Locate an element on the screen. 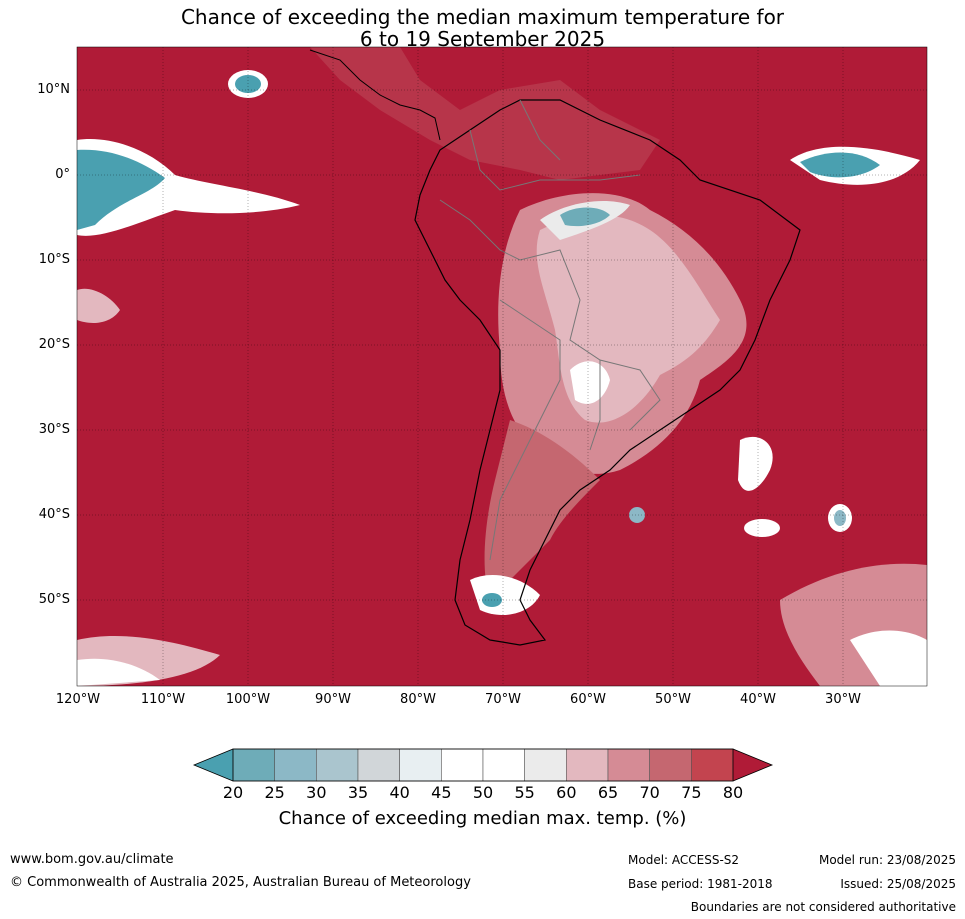 This screenshot has height=919, width=965. issued-date: Issued: 25/08/2025 is located at coordinates (898, 884).